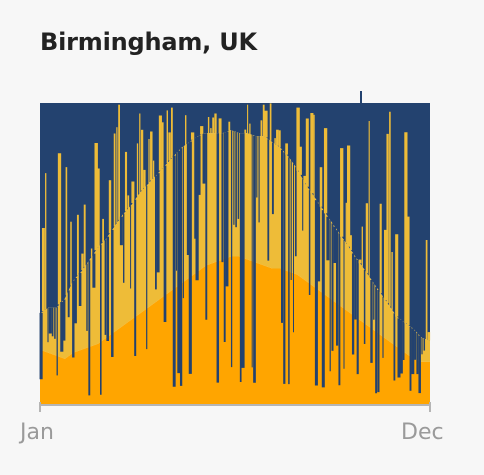  What do you see at coordinates (37, 432) in the screenshot?
I see `x-tick-label-jan: Jan` at bounding box center [37, 432].